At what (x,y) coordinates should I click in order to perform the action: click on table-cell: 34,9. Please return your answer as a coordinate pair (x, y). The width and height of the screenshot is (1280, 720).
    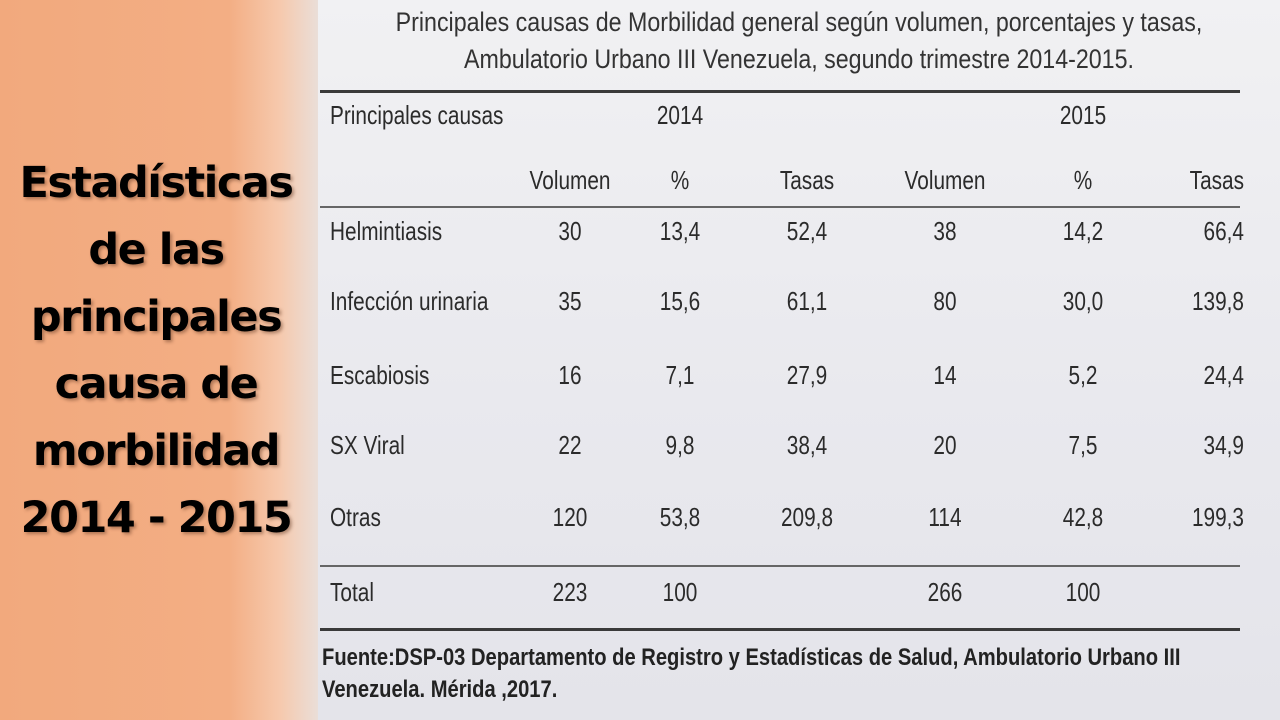
    Looking at the image, I should click on (1223, 445).